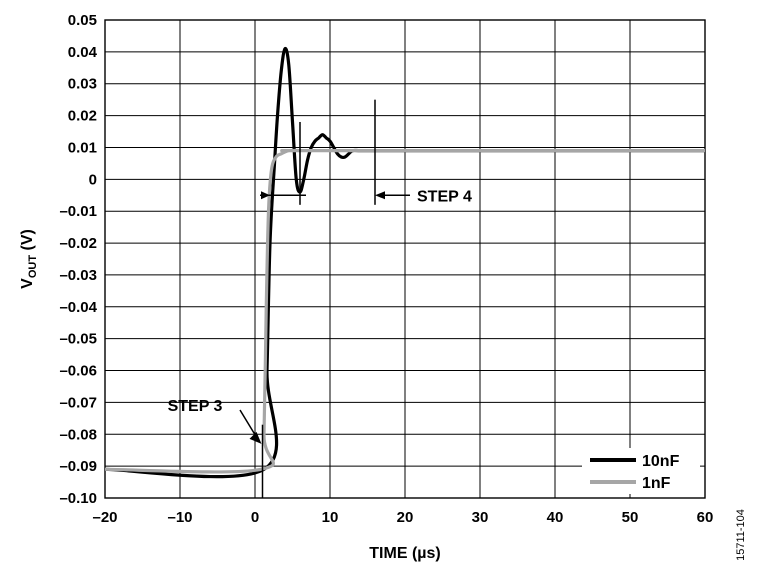 This screenshot has width=757, height=567. I want to click on x-tick-label: 30, so click(480, 517).